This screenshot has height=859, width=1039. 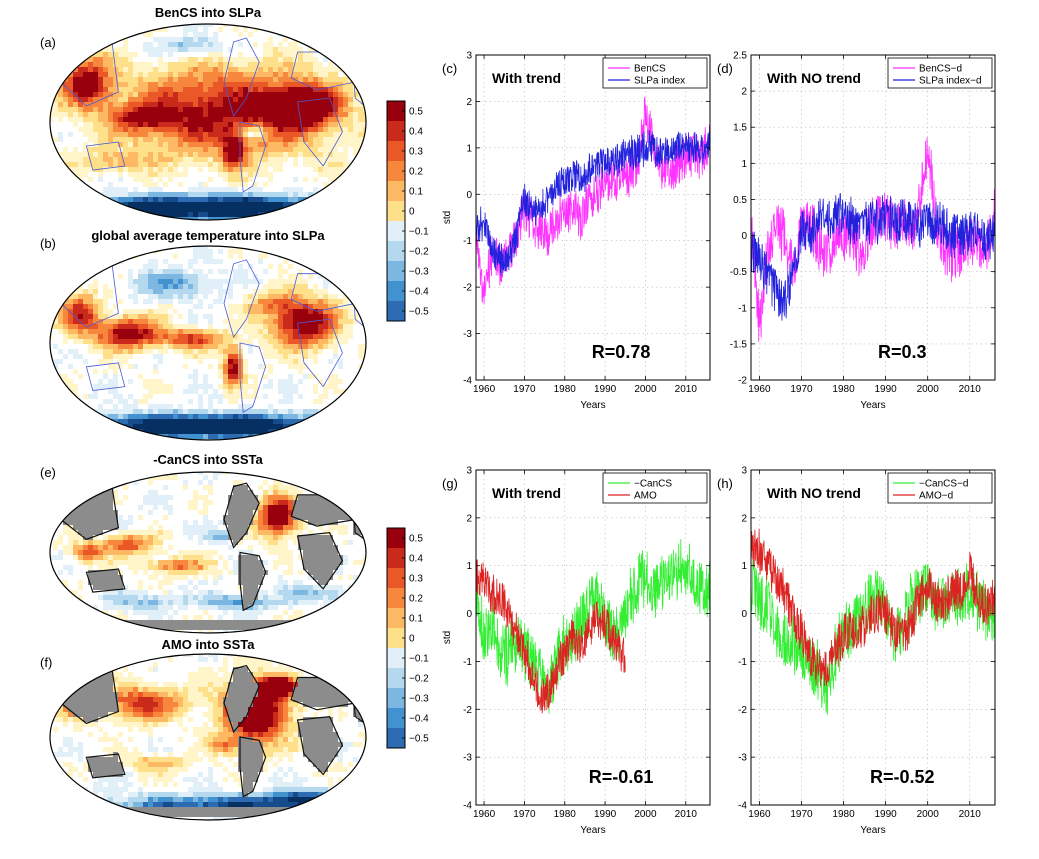 What do you see at coordinates (592, 830) in the screenshot?
I see `chart-g-xlabel: Years` at bounding box center [592, 830].